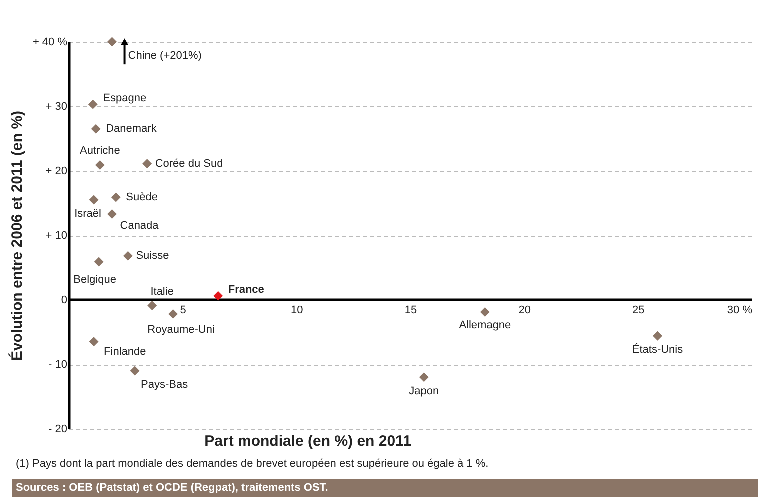  What do you see at coordinates (125, 352) in the screenshot?
I see `annotation: Finlande` at bounding box center [125, 352].